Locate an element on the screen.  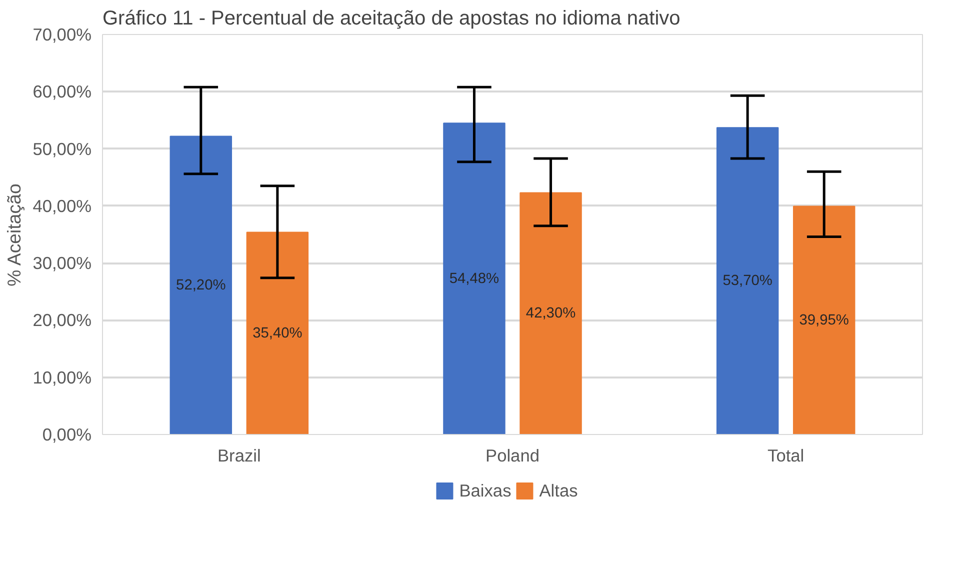
data-label: 35,40% is located at coordinates (277, 333).